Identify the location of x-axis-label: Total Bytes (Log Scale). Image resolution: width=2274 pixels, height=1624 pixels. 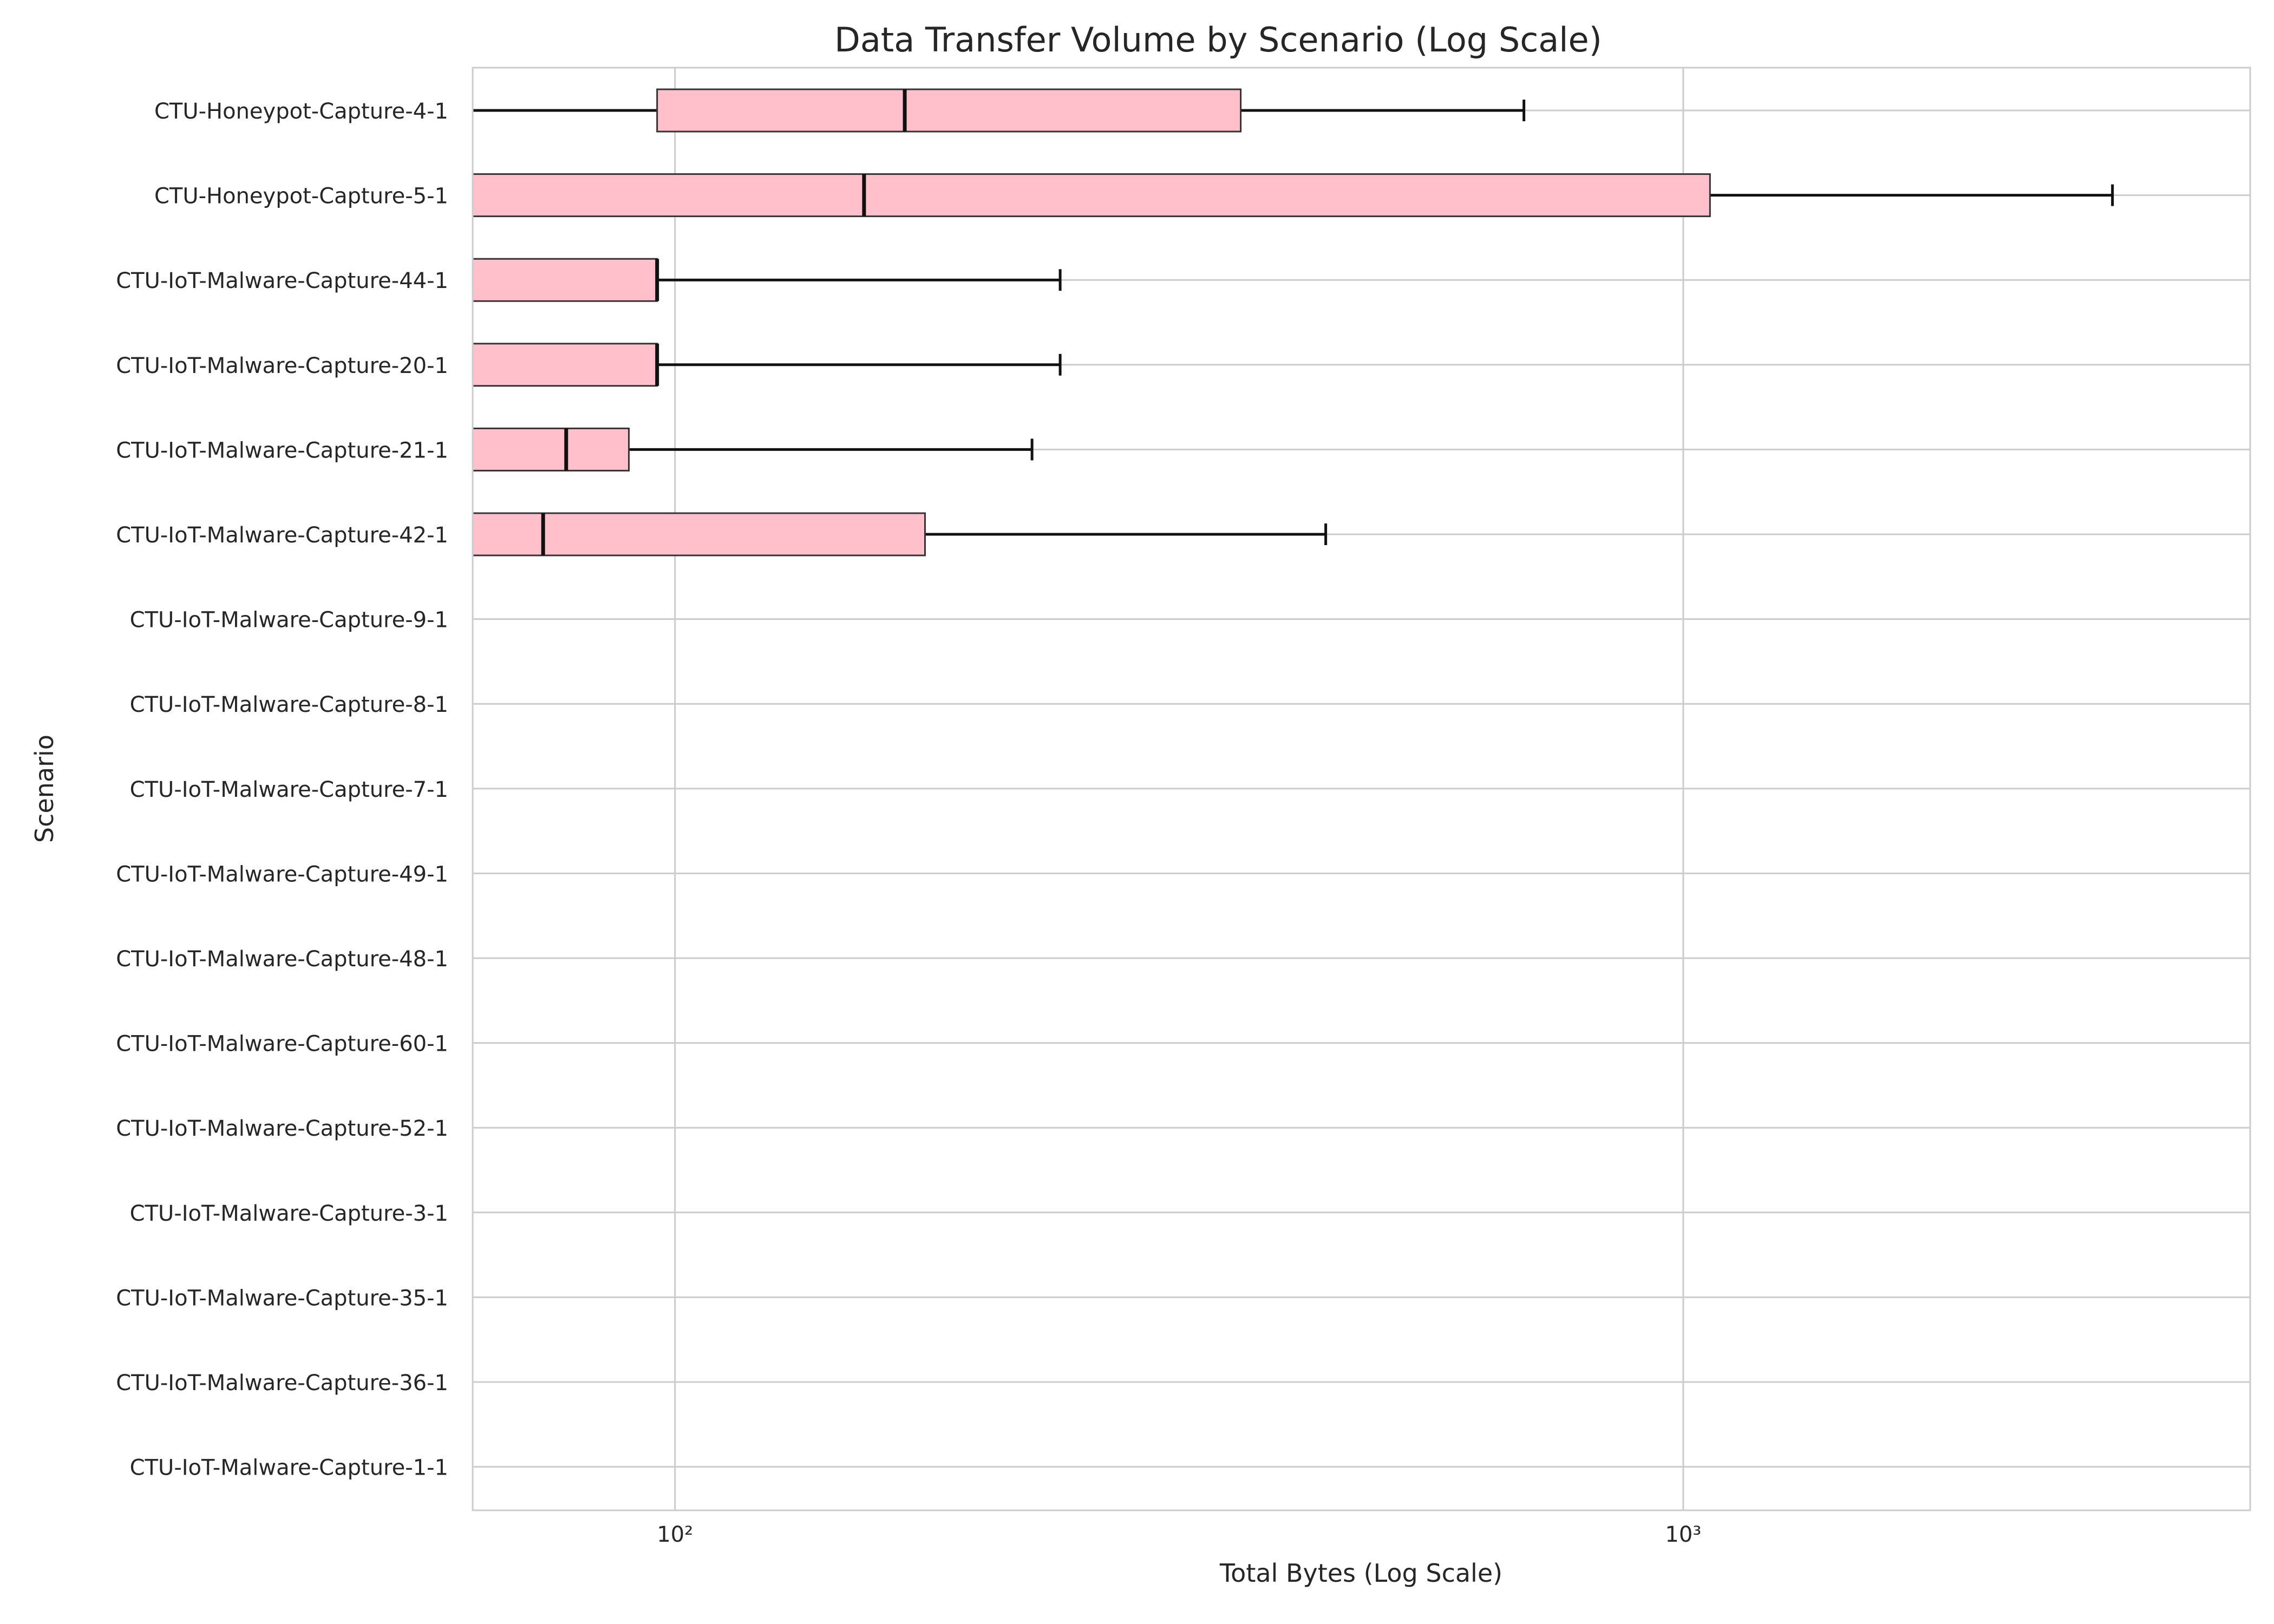
(1361, 1573).